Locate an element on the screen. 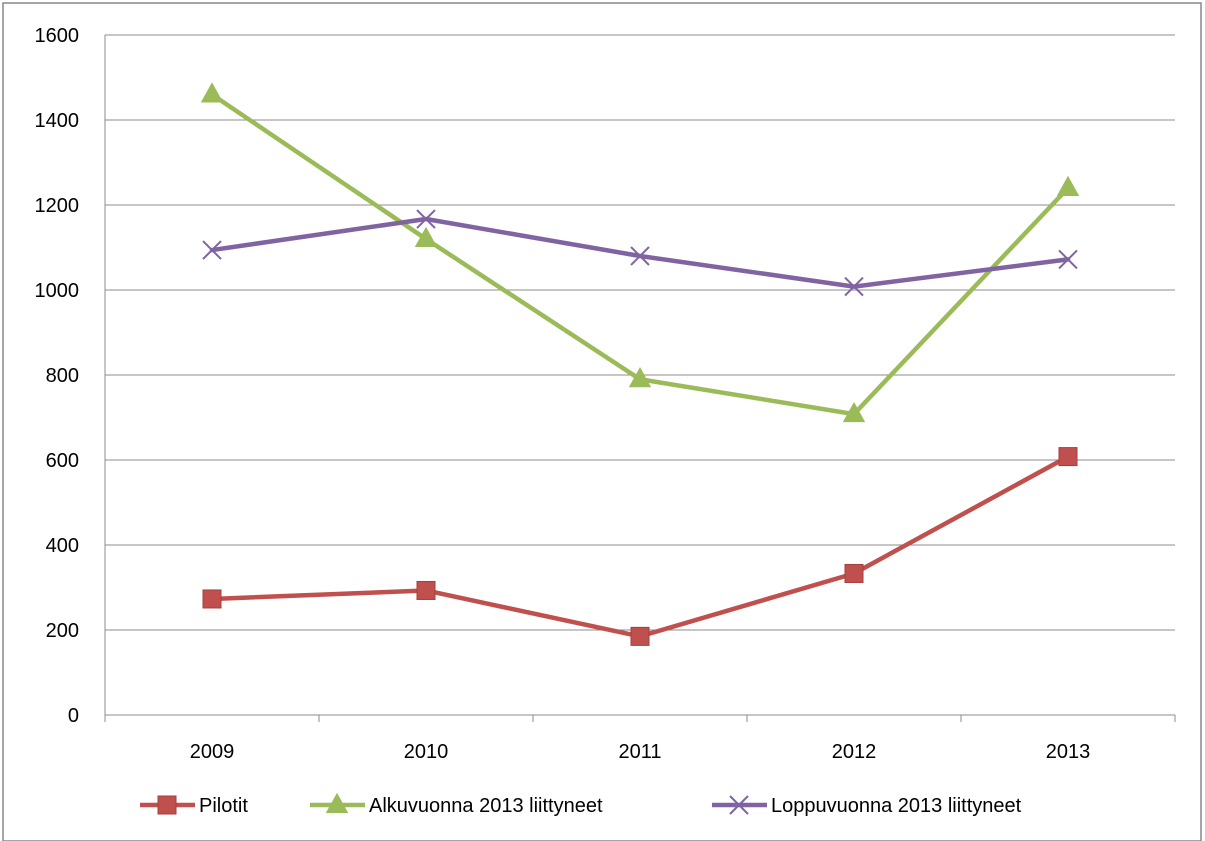 Image resolution: width=1205 pixels, height=841 pixels. x-tick-label: 2011 is located at coordinates (639, 752).